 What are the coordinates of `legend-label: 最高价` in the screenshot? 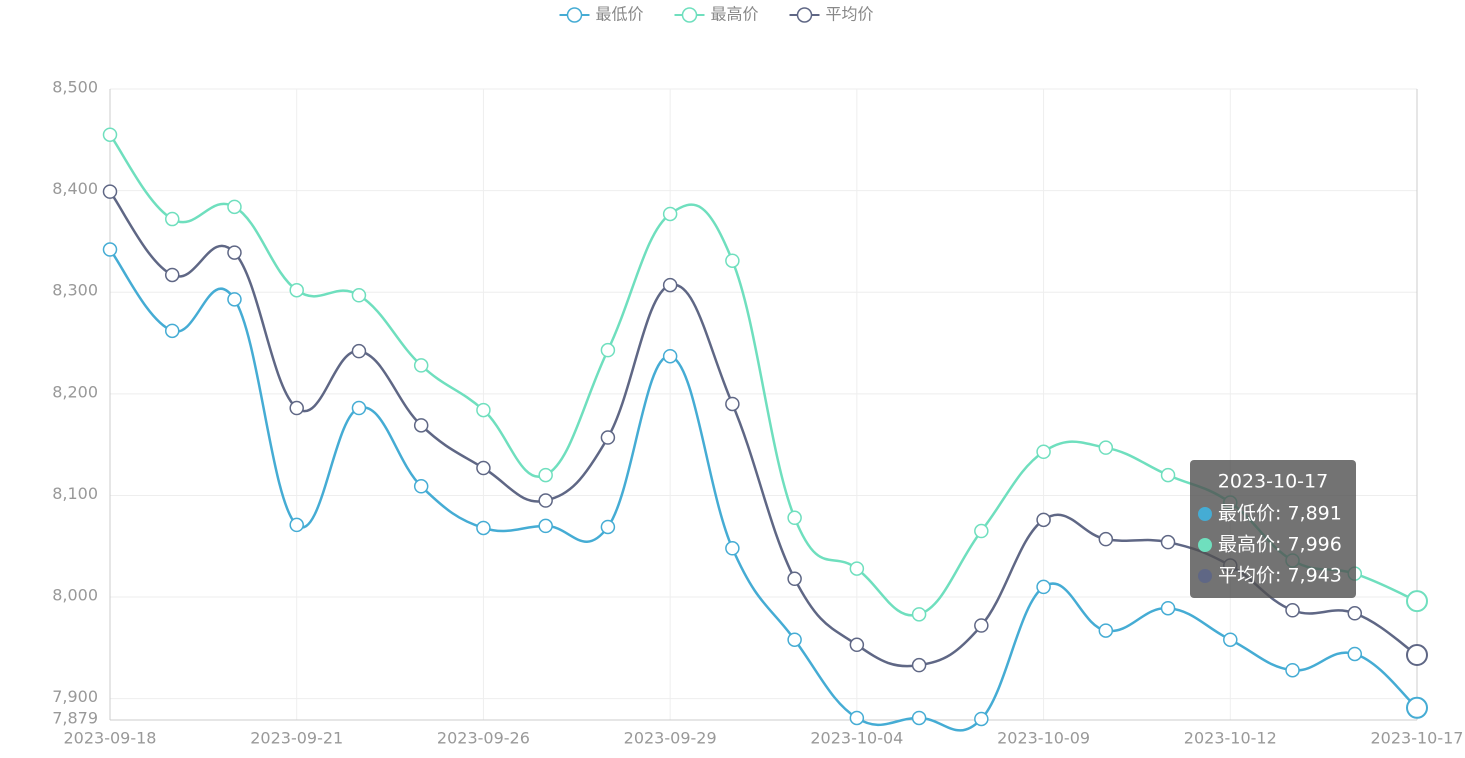 It's located at (735, 14).